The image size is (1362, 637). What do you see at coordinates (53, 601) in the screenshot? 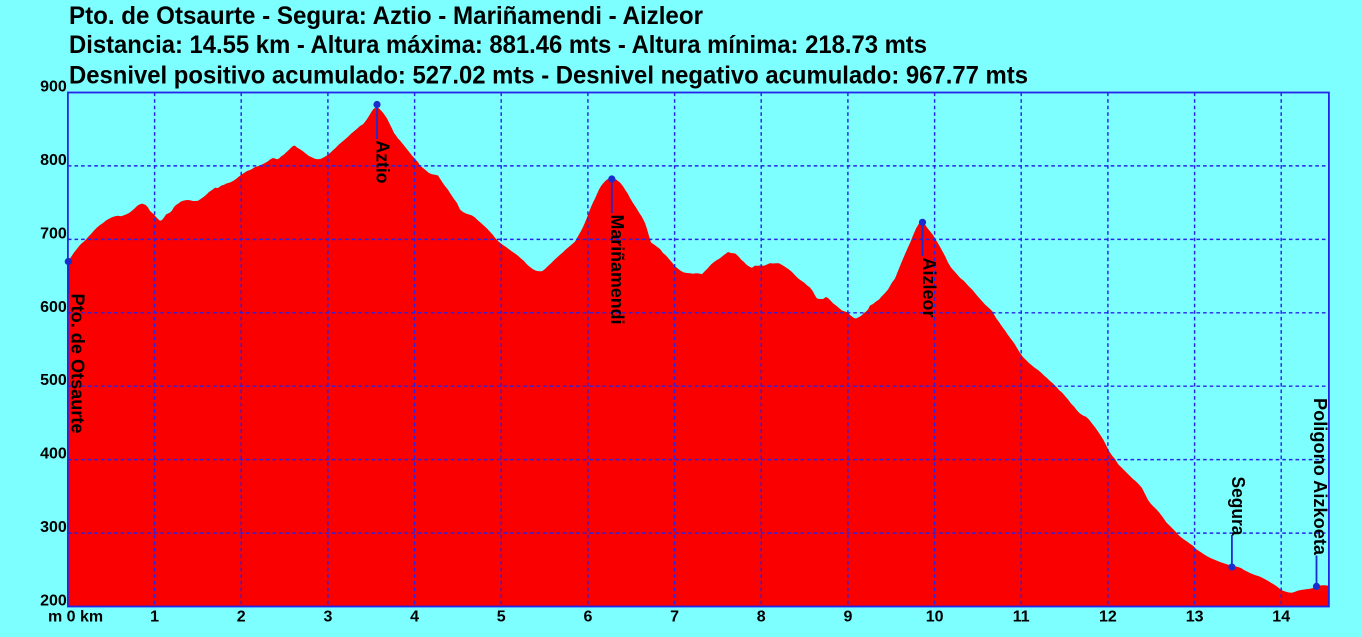
I see `svg-text: 200` at bounding box center [53, 601].